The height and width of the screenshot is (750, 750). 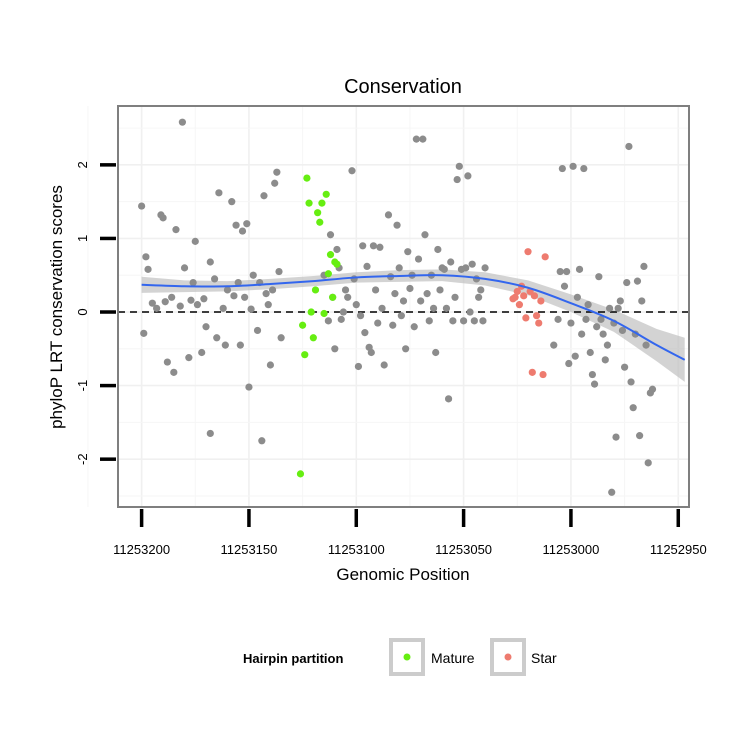 I want to click on legend-mature-marker, so click(x=407, y=657).